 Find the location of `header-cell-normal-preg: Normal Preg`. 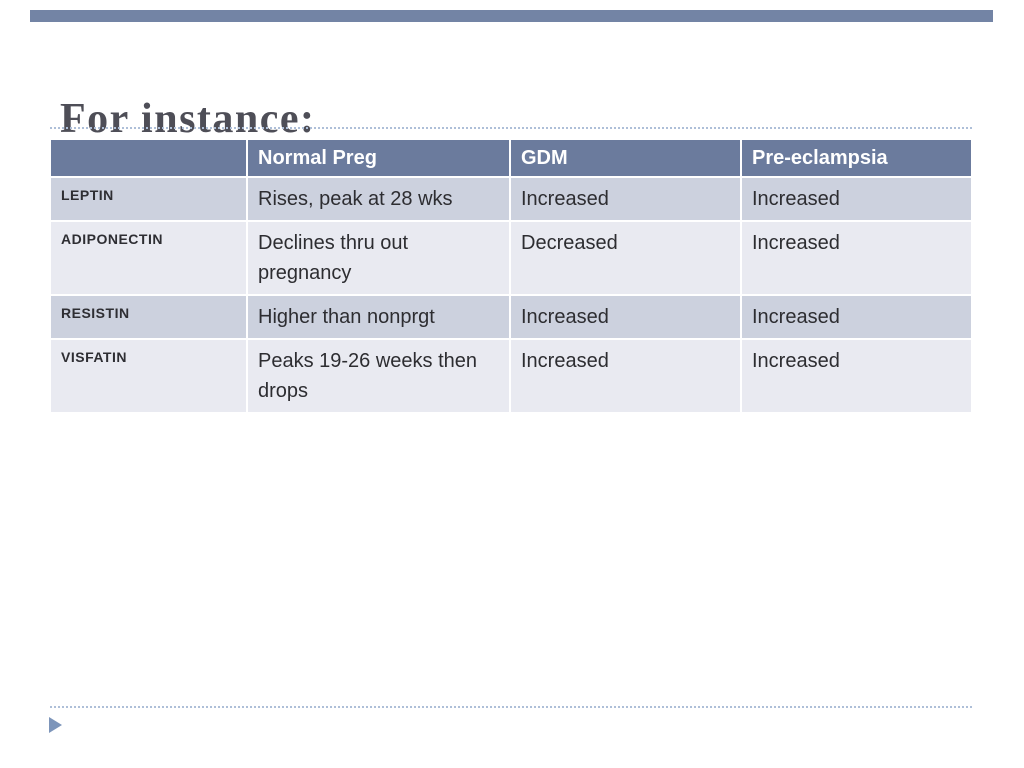

header-cell-normal-preg: Normal Preg is located at coordinates (378, 158).